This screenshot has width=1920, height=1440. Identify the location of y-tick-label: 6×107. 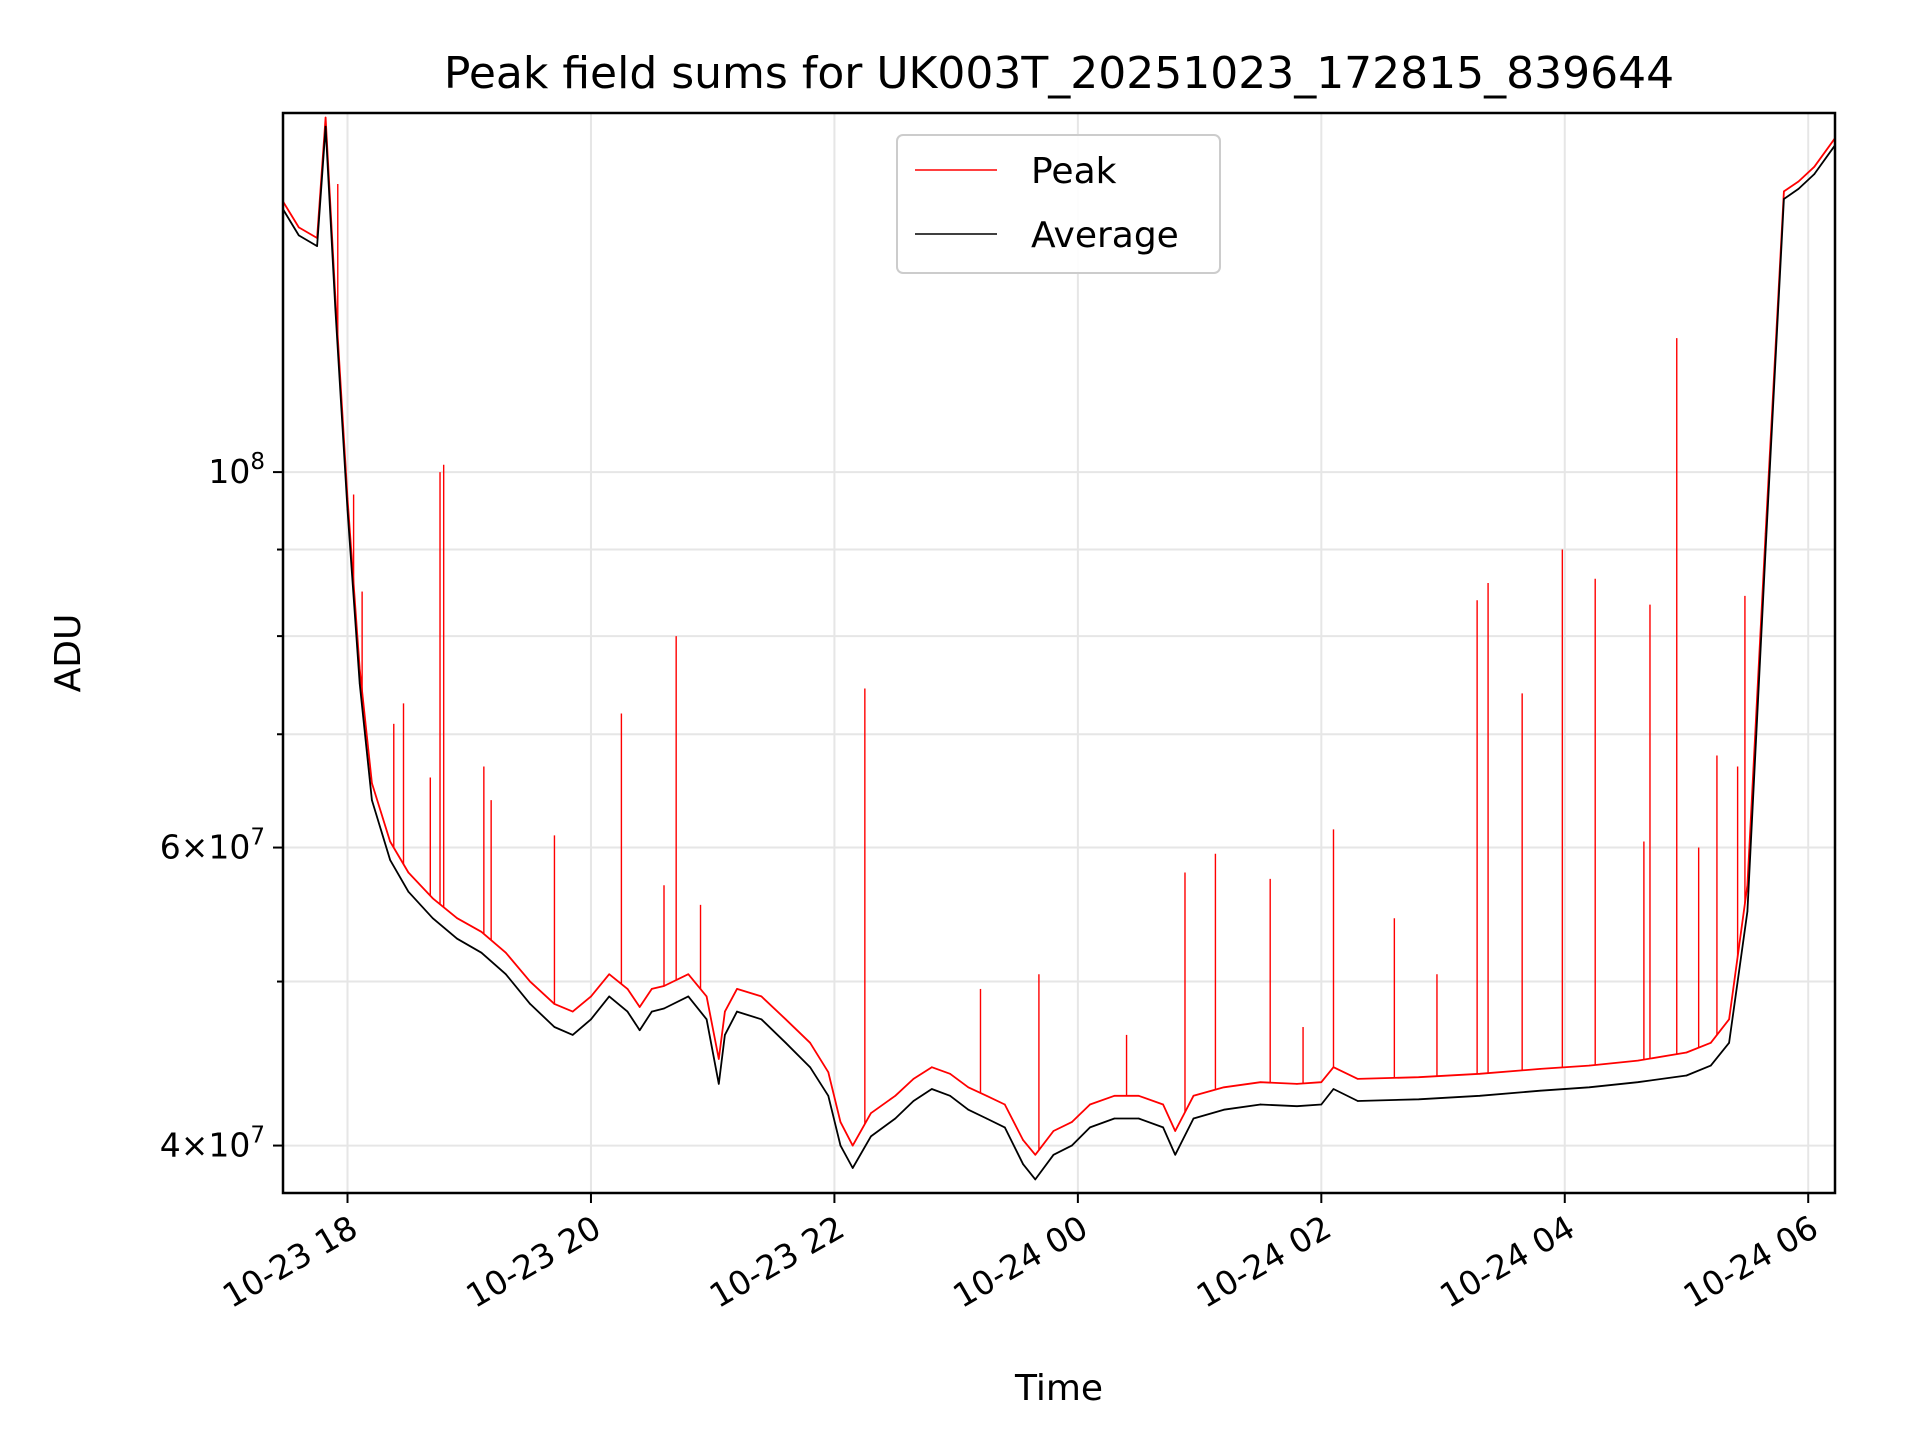
(212, 846).